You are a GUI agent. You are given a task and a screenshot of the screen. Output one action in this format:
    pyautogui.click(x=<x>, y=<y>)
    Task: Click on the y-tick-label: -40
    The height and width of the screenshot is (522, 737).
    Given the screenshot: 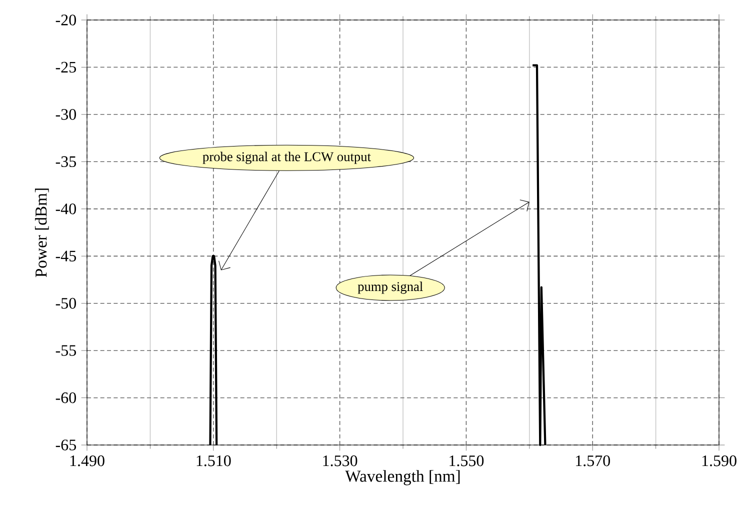 What is the action you would take?
    pyautogui.click(x=66, y=208)
    